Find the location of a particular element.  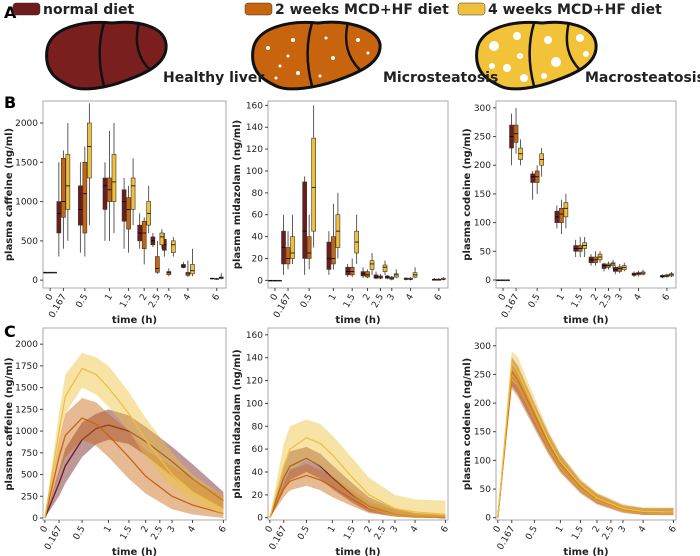

legend-label: 4 weeks MCD+HF diet is located at coordinates (575, 10).